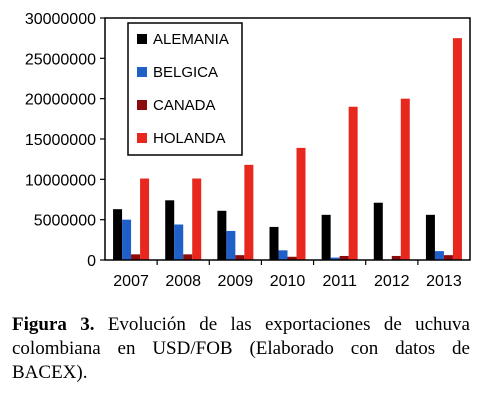 The width and height of the screenshot is (481, 401). What do you see at coordinates (197, 219) in the screenshot?
I see `bar-holanda-2008` at bounding box center [197, 219].